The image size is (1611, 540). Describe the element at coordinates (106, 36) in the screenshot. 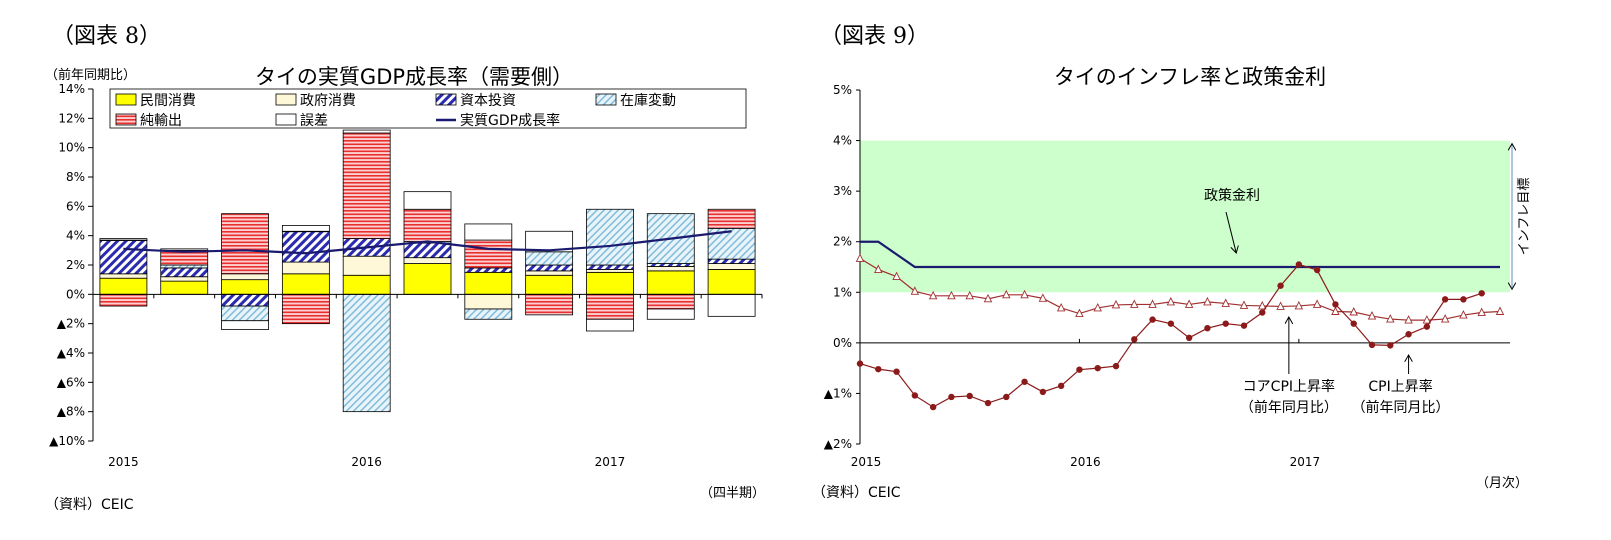

I see `figure-8-label: （図表 8）` at that location.